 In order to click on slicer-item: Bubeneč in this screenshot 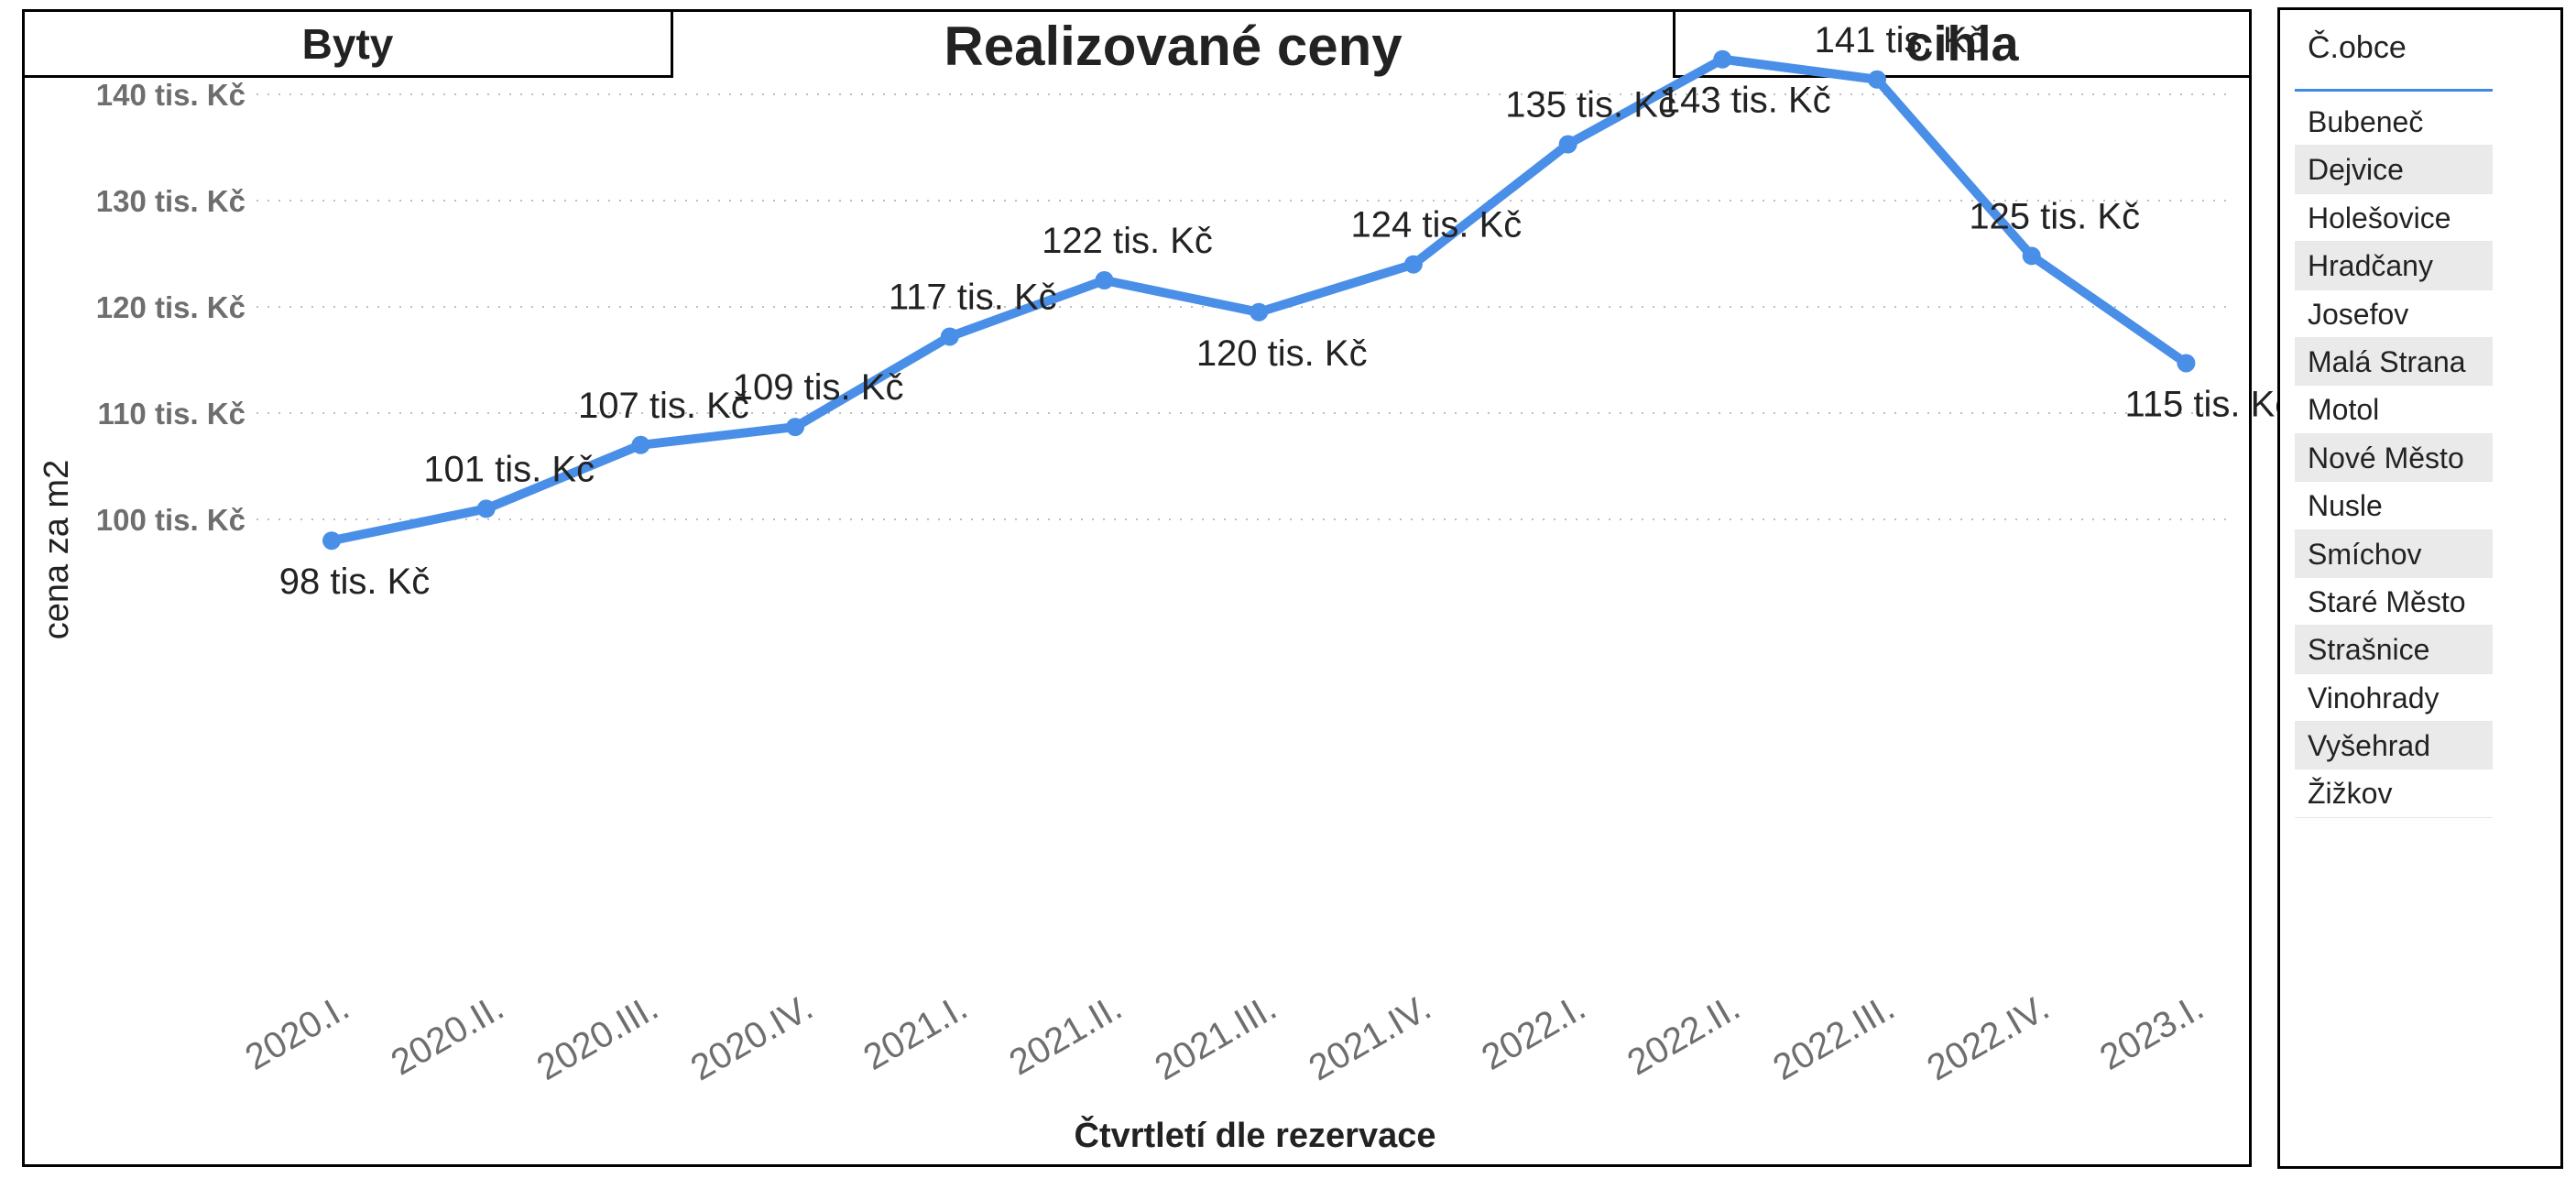, I will do `click(2394, 122)`.